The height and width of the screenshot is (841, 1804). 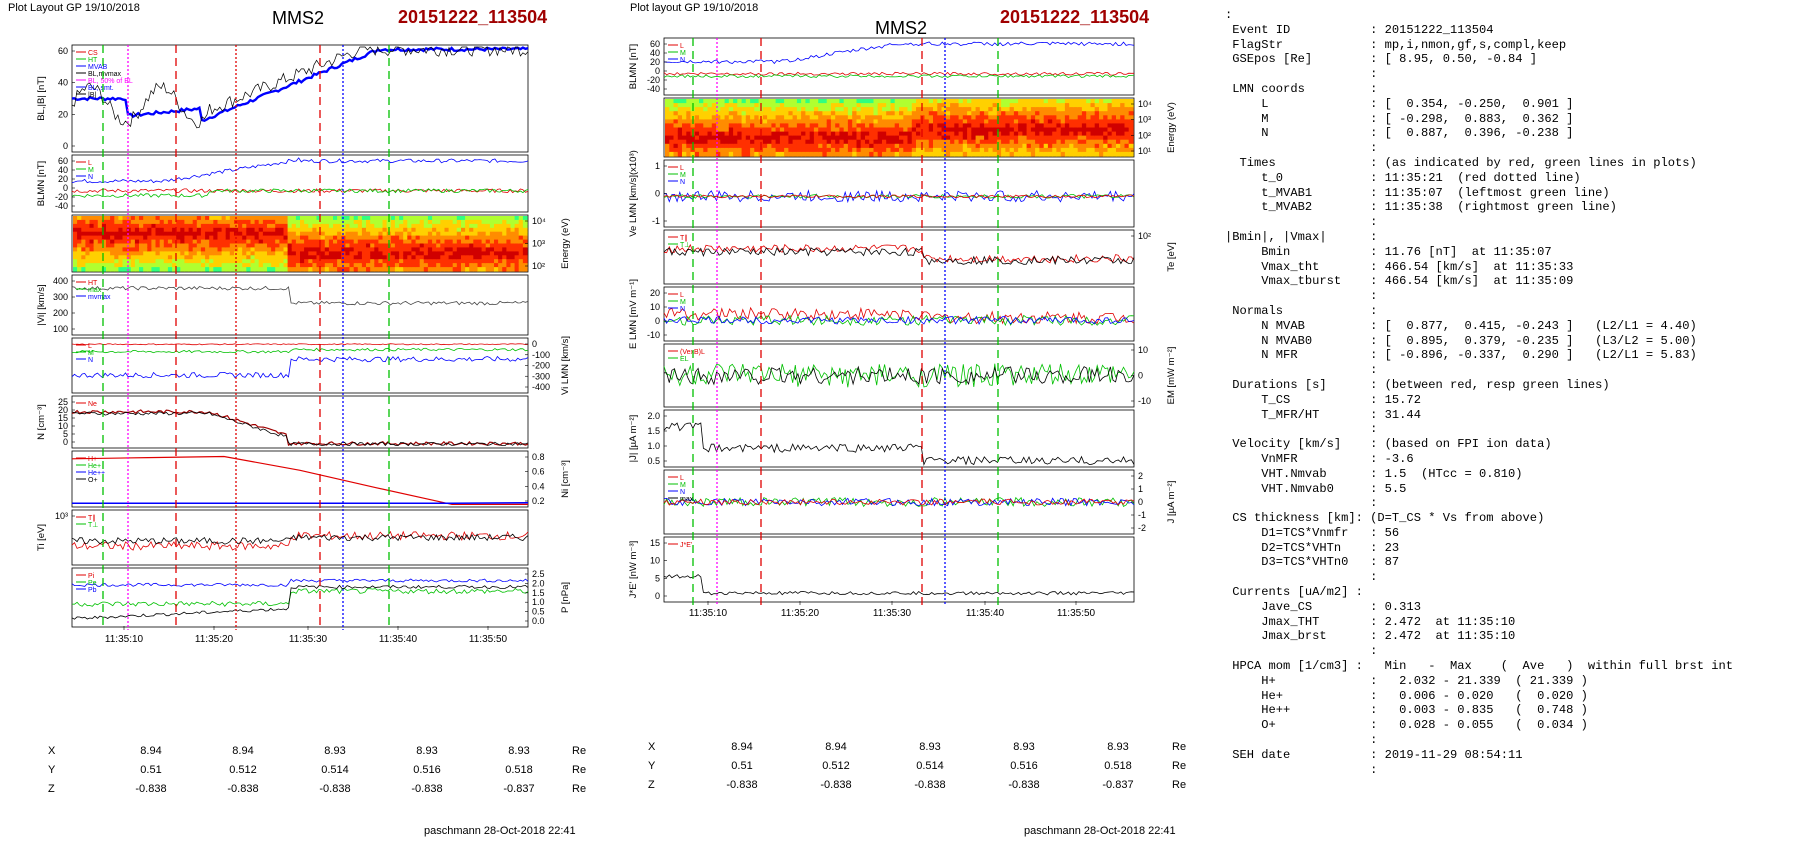 What do you see at coordinates (300, 582) in the screenshot?
I see `pb-line` at bounding box center [300, 582].